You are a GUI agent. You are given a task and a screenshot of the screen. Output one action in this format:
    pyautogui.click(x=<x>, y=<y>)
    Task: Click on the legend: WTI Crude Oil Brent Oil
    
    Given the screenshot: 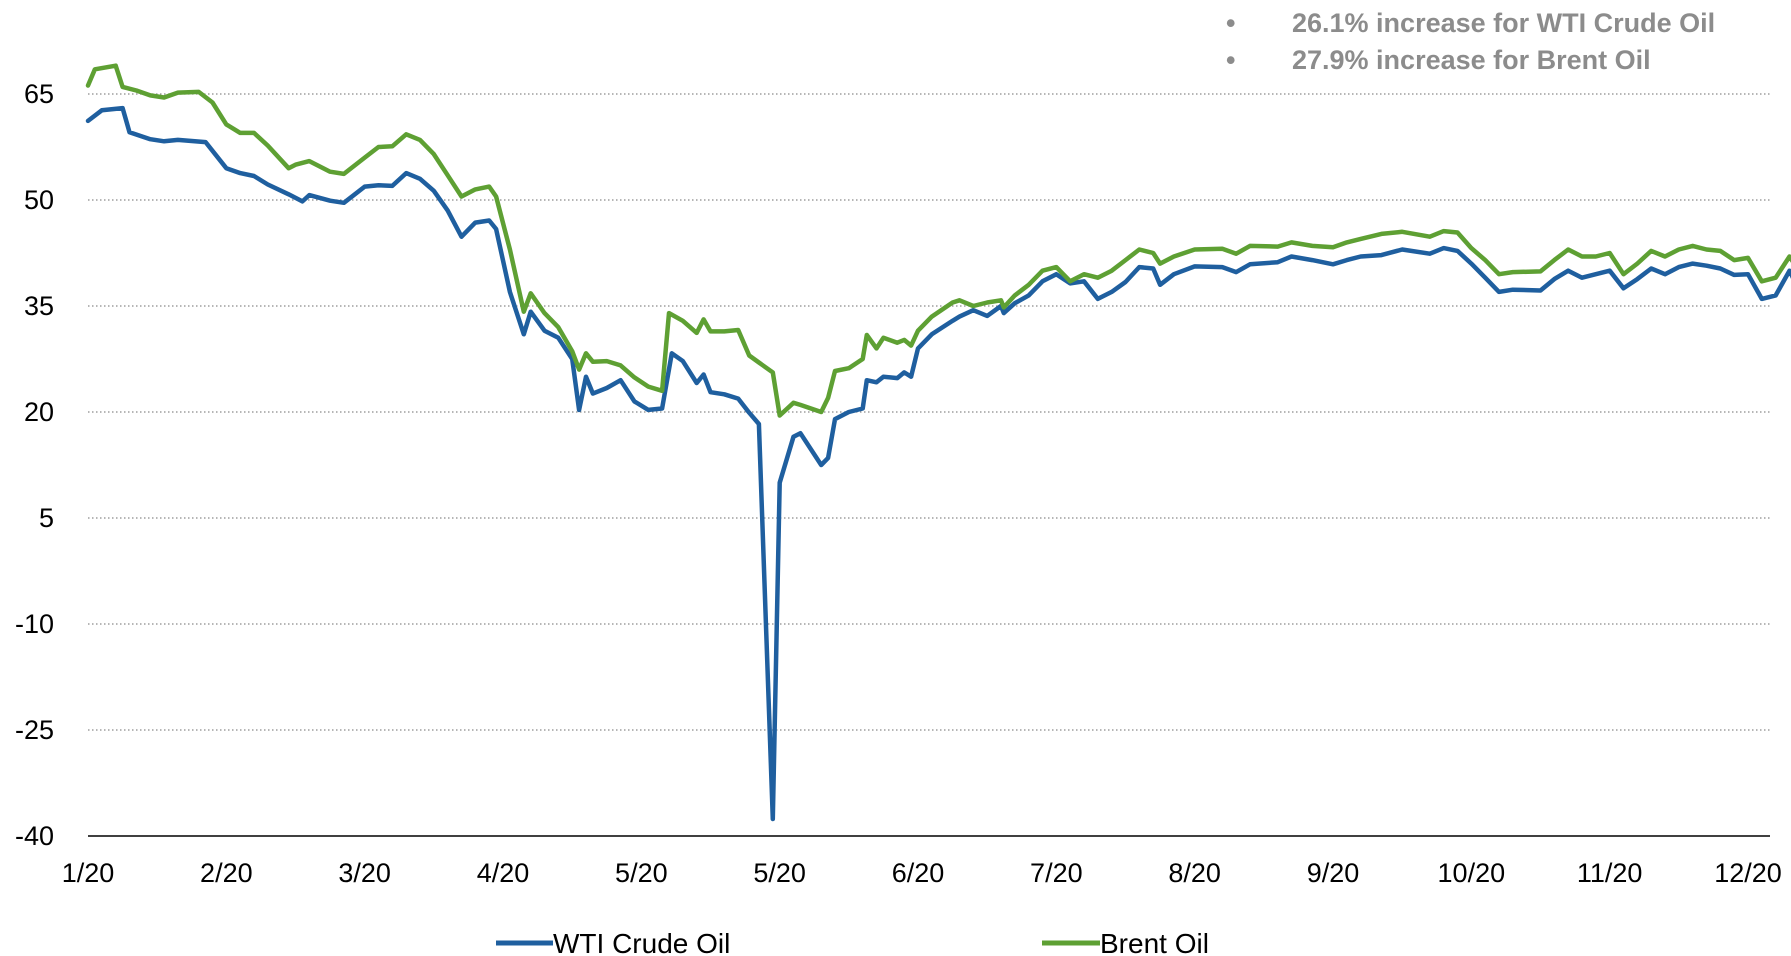 What is the action you would take?
    pyautogui.click(x=852, y=942)
    